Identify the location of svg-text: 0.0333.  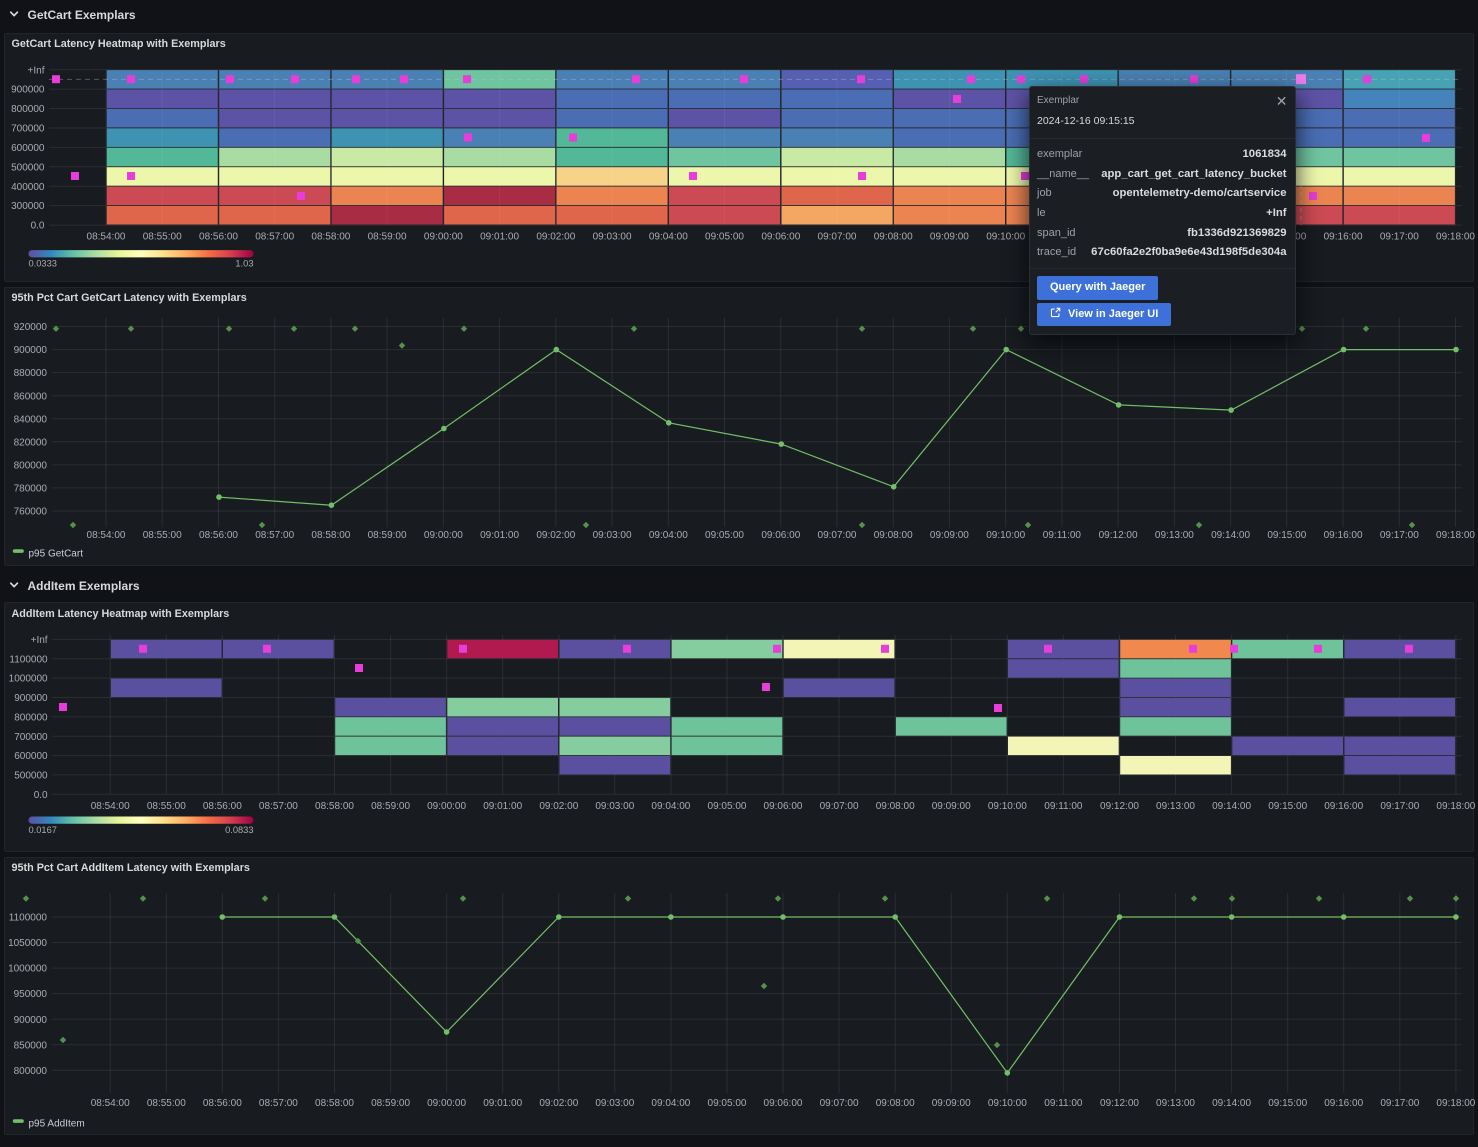
(43, 264).